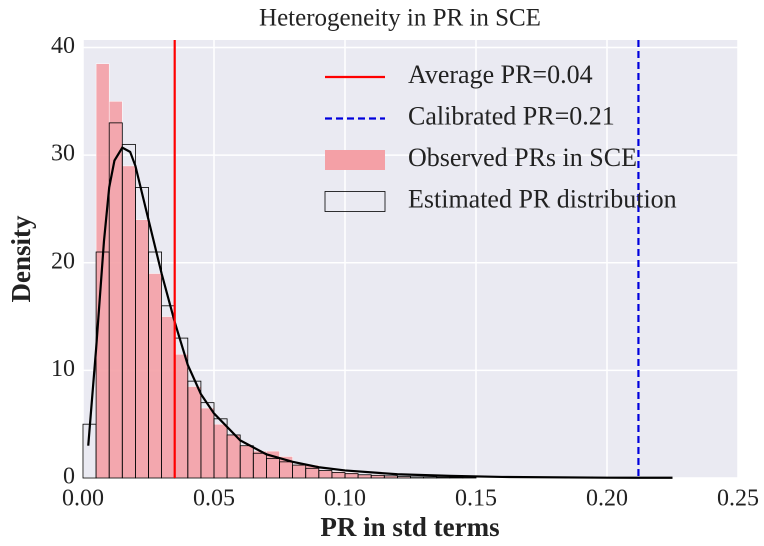 The width and height of the screenshot is (764, 546). Describe the element at coordinates (607, 499) in the screenshot. I see `x-tick-label: 0.20` at that location.